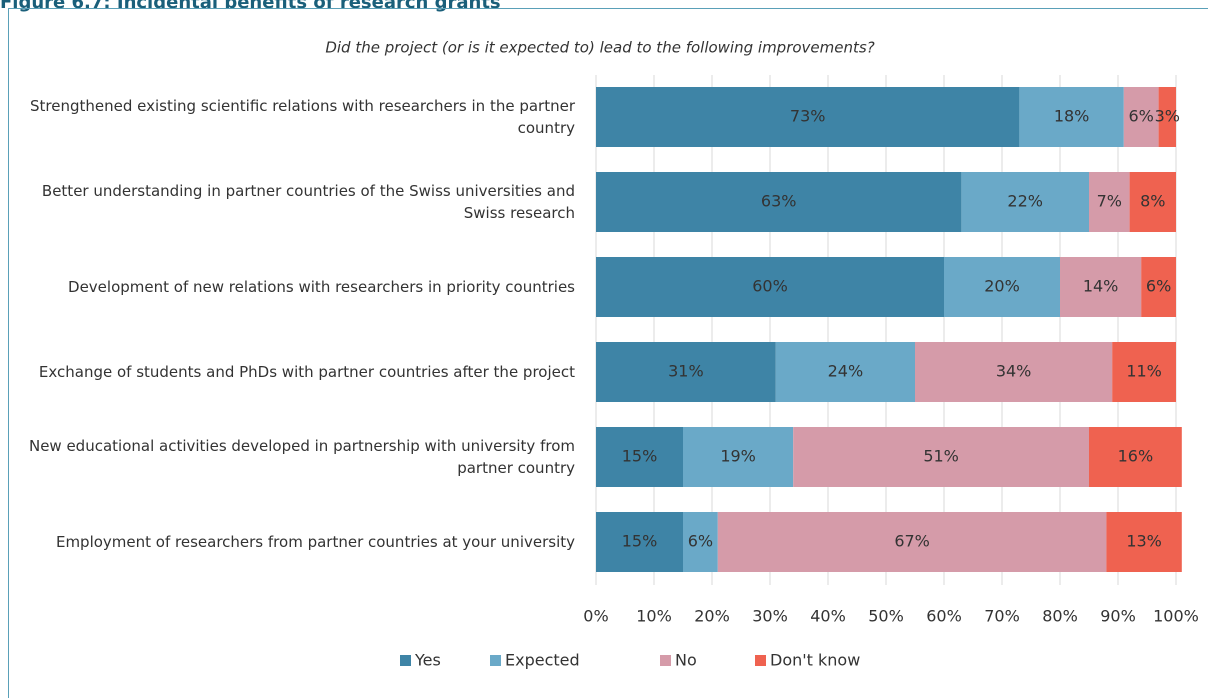 The width and height of the screenshot is (1208, 698). I want to click on data-label: 24%, so click(846, 371).